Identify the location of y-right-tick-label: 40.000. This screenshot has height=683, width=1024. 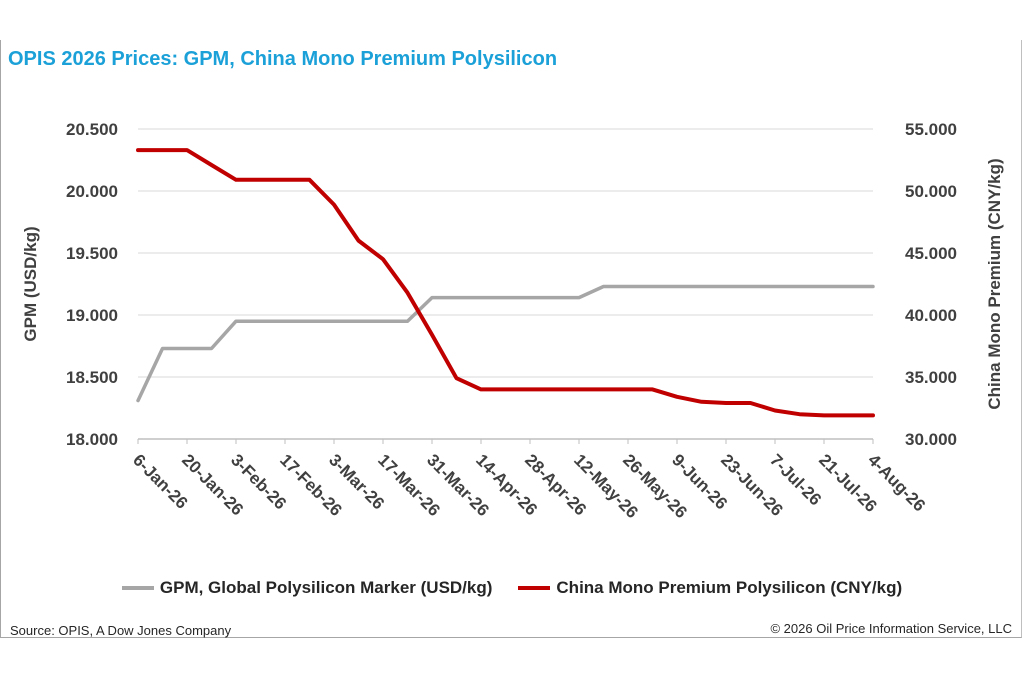
(931, 315).